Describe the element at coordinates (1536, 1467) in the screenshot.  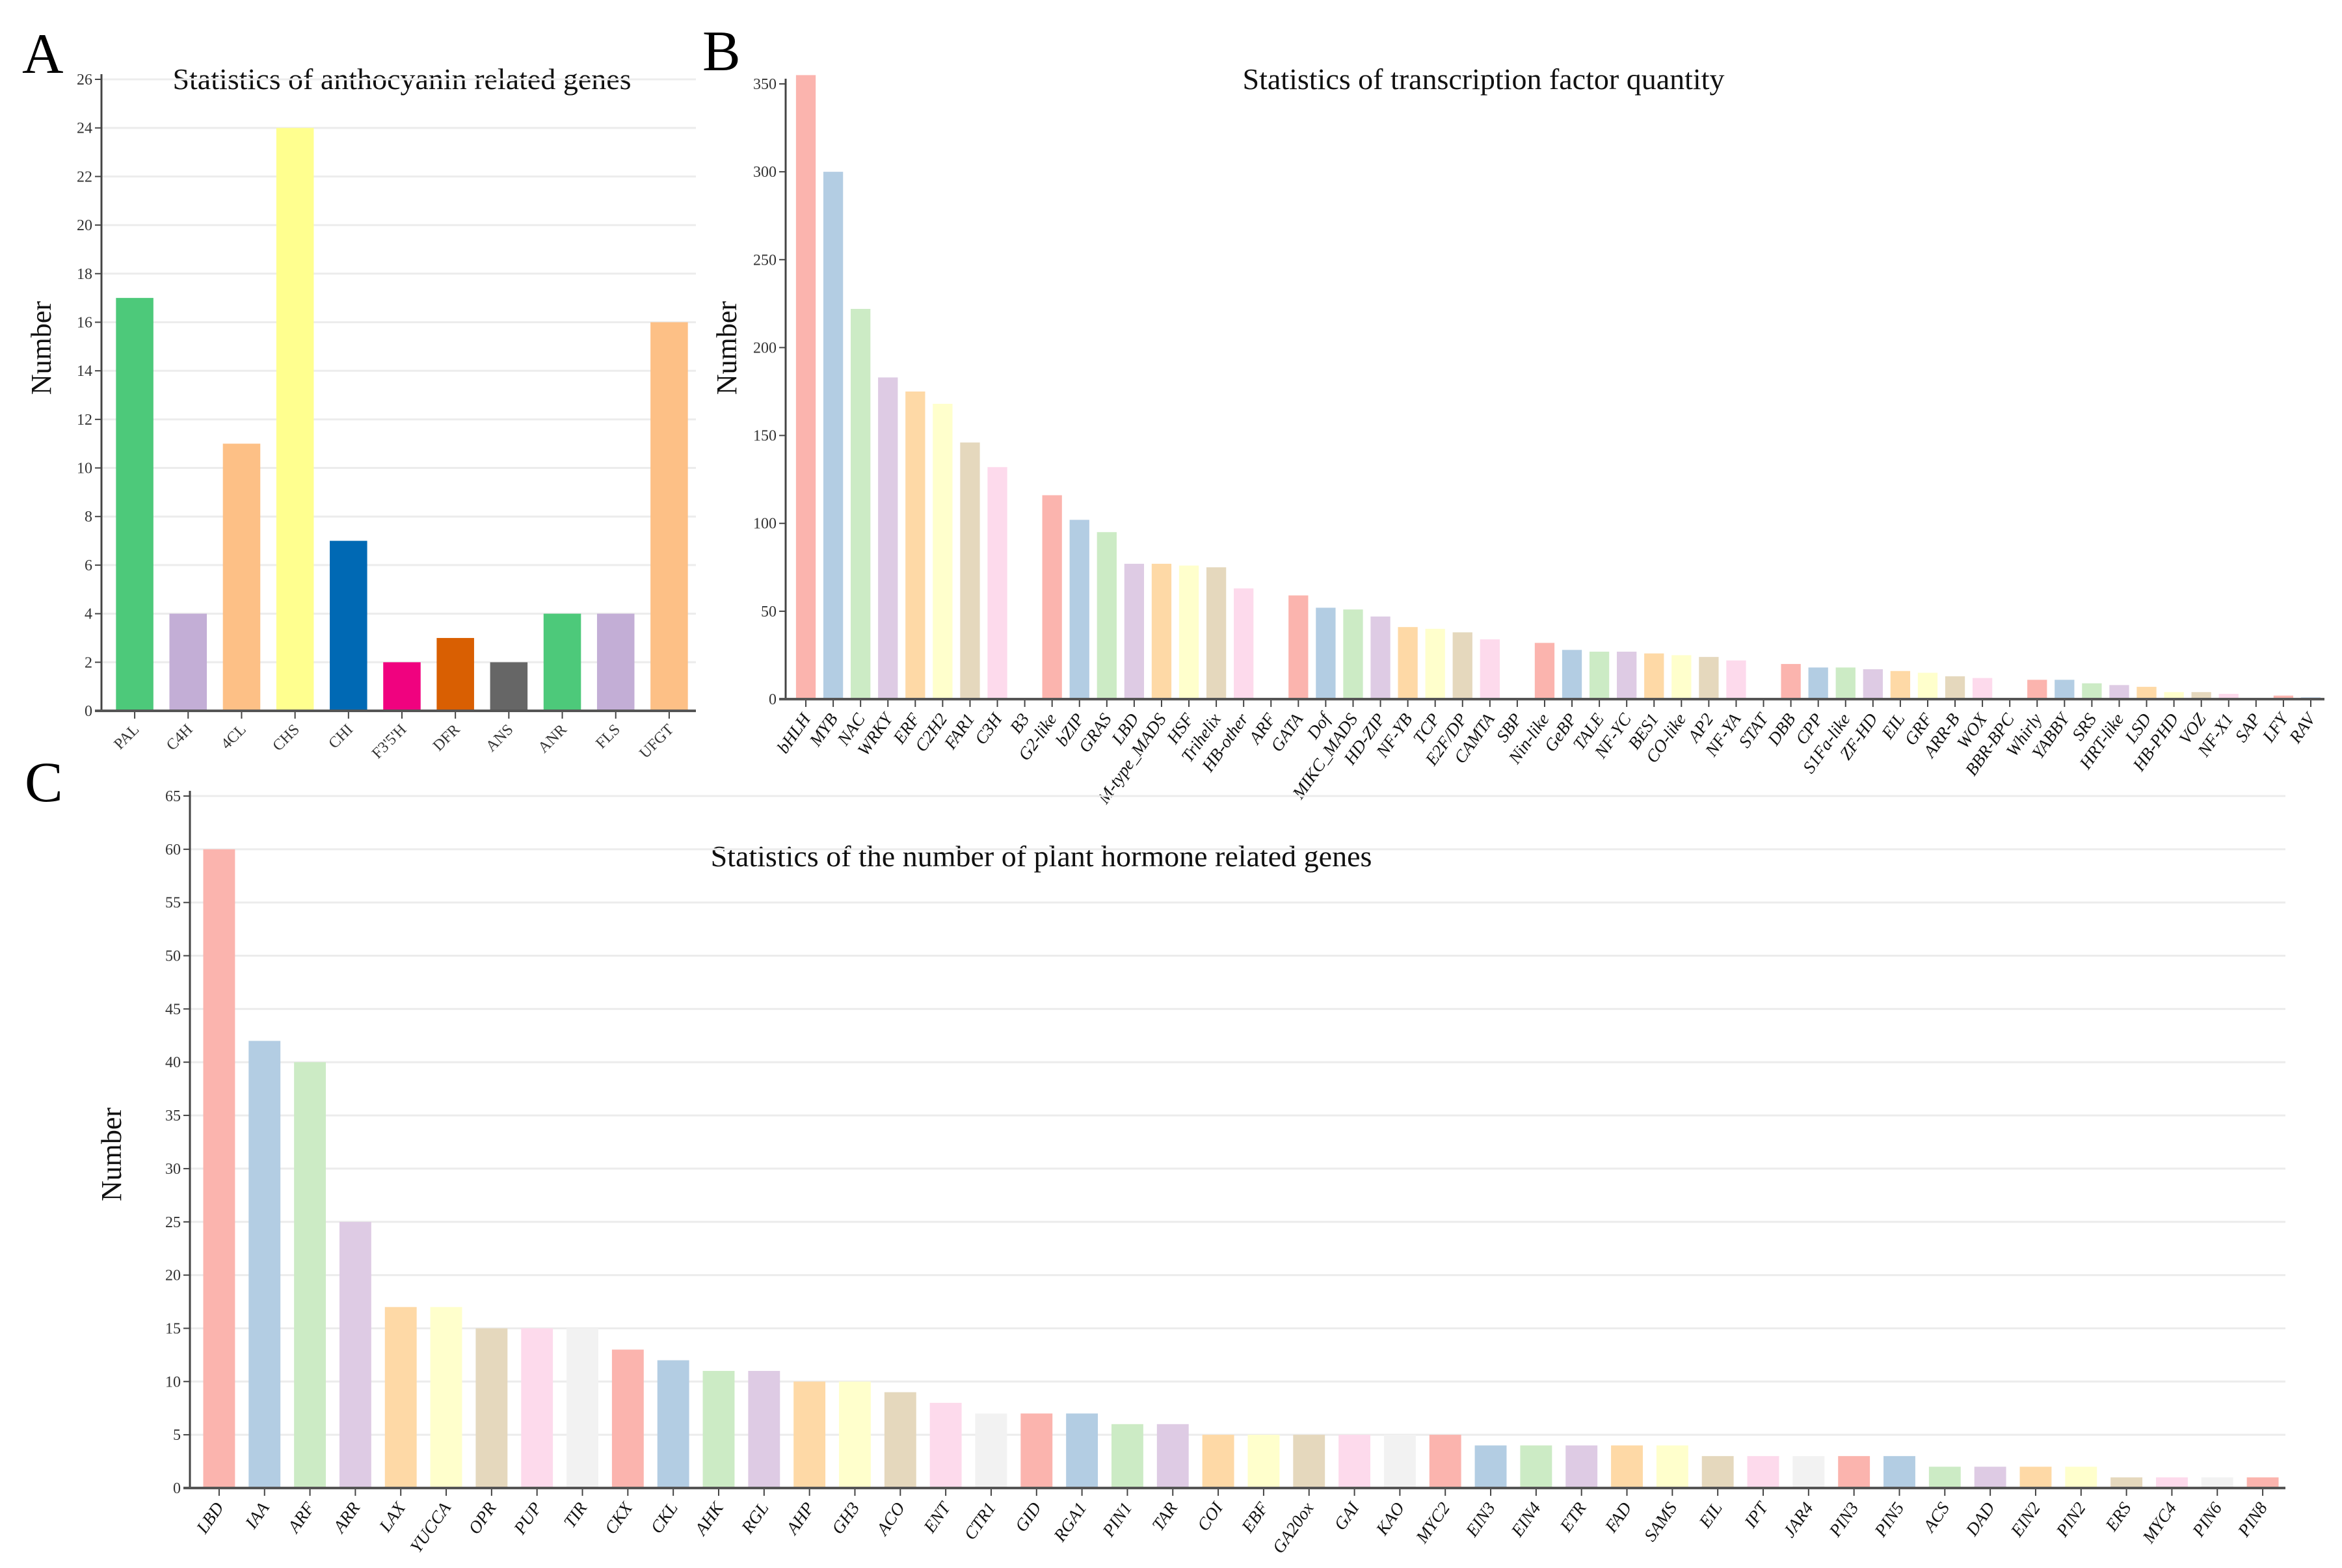
I see `bar-EIN4` at that location.